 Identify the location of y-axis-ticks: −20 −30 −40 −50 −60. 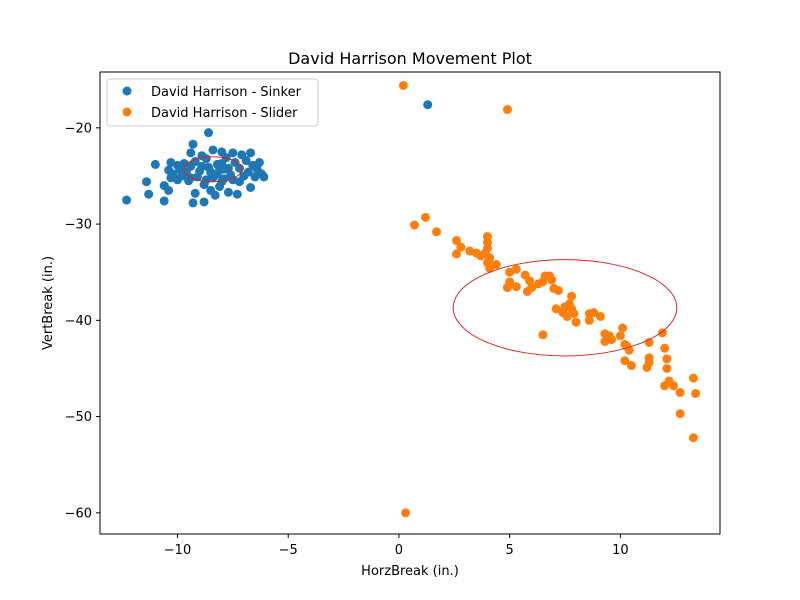
(82, 321).